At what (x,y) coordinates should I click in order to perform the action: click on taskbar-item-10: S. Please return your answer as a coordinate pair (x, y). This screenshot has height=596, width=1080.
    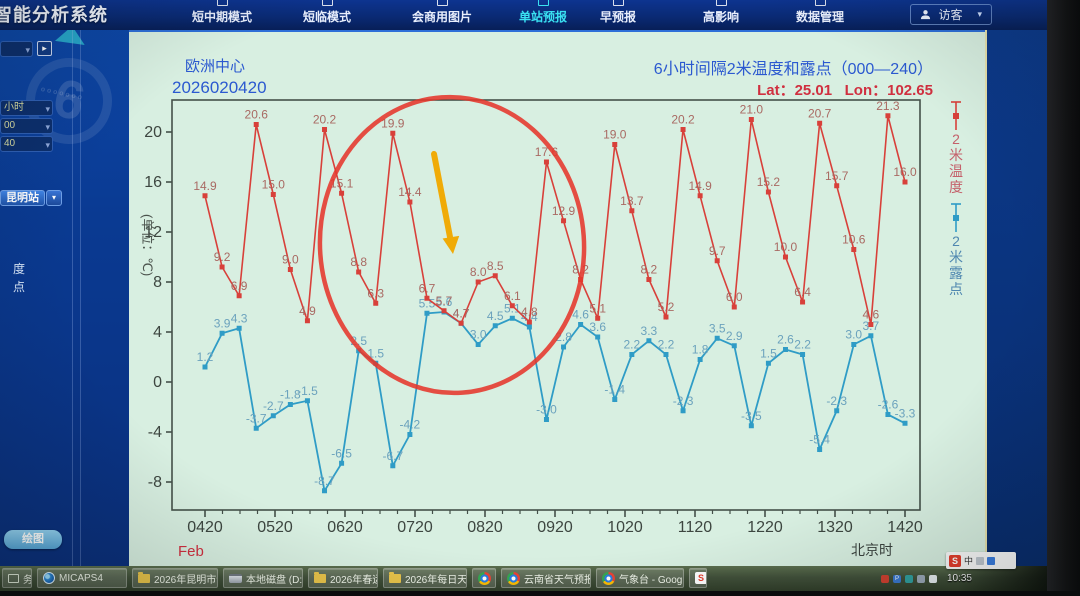
    Looking at the image, I should click on (698, 578).